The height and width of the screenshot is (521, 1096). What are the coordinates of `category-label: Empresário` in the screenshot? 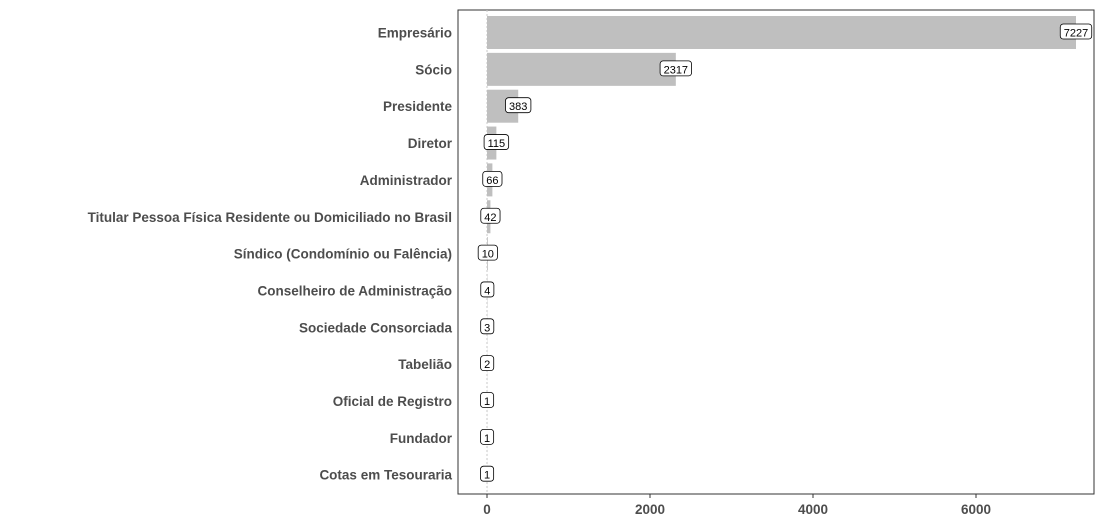 It's located at (415, 33).